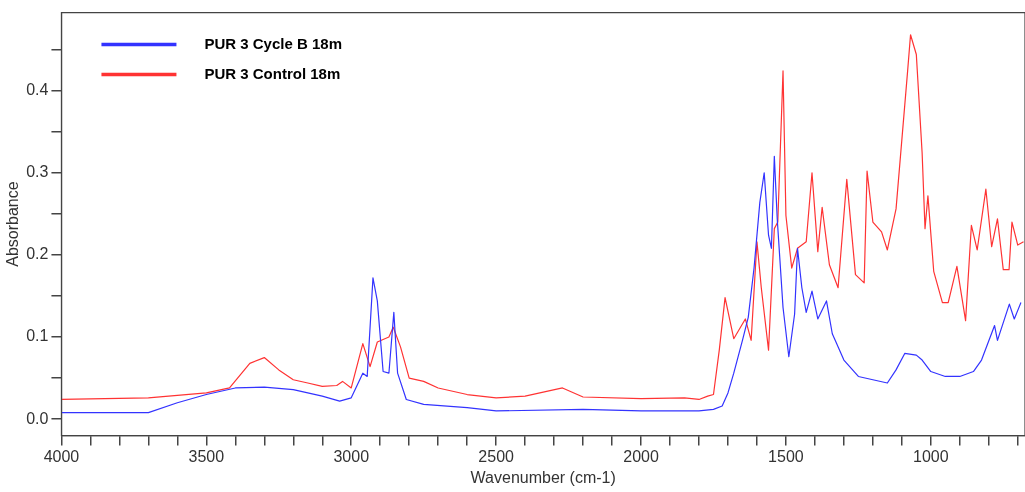  Describe the element at coordinates (37, 254) in the screenshot. I see `y-tick-label: 0.2` at that location.